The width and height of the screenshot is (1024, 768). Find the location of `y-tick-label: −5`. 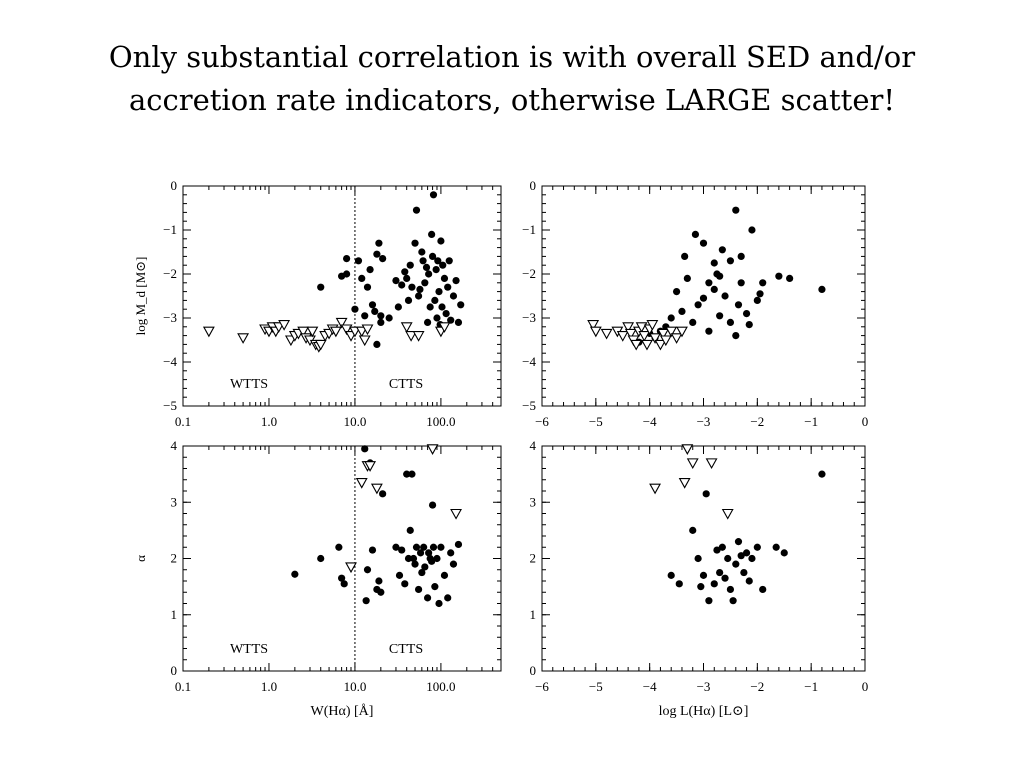

y-tick-label: −5 is located at coordinates (529, 405).